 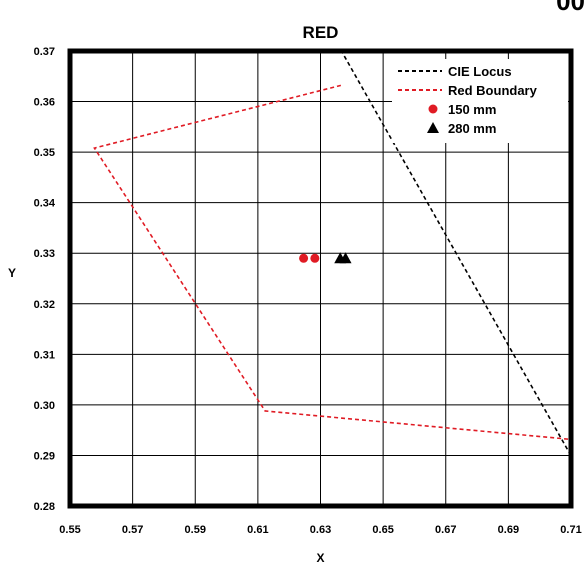 I want to click on x-tick-label: 0.57, so click(x=132, y=530).